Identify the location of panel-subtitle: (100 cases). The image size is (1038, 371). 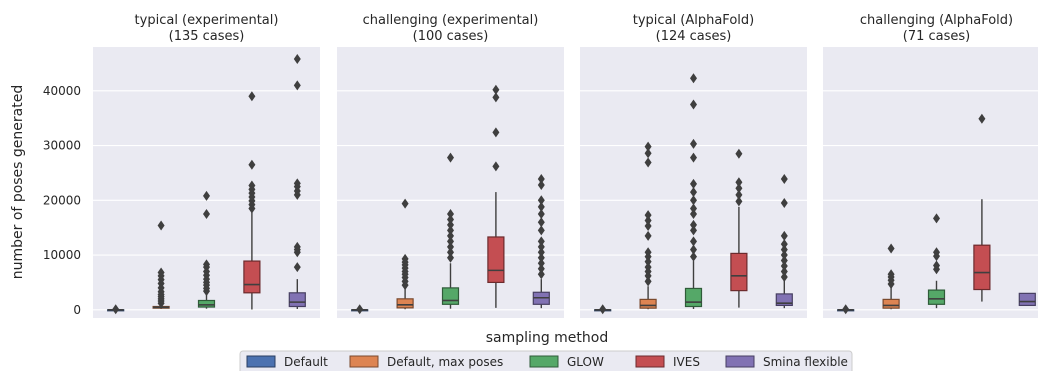
(451, 36).